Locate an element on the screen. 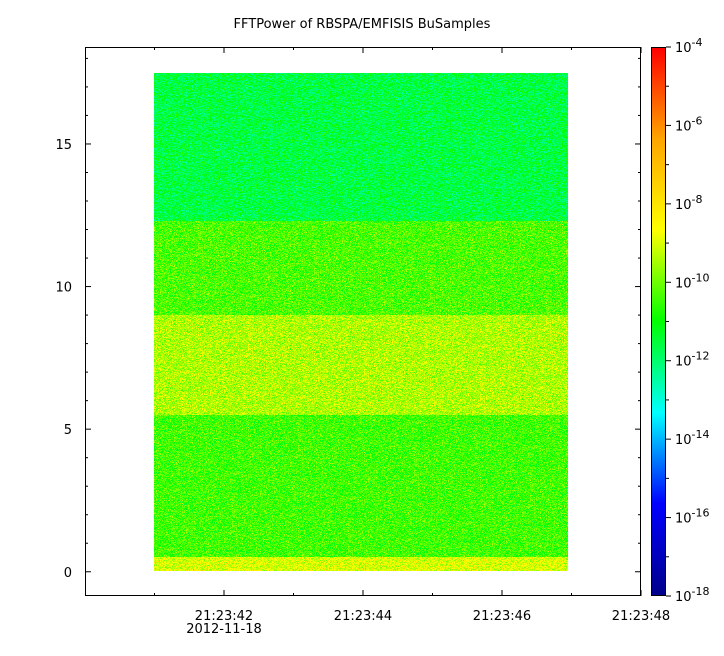 Image resolution: width=724 pixels, height=656 pixels. chart-title: FFTPower of RBSPA/EMFISIS BuSamples is located at coordinates (362, 24).